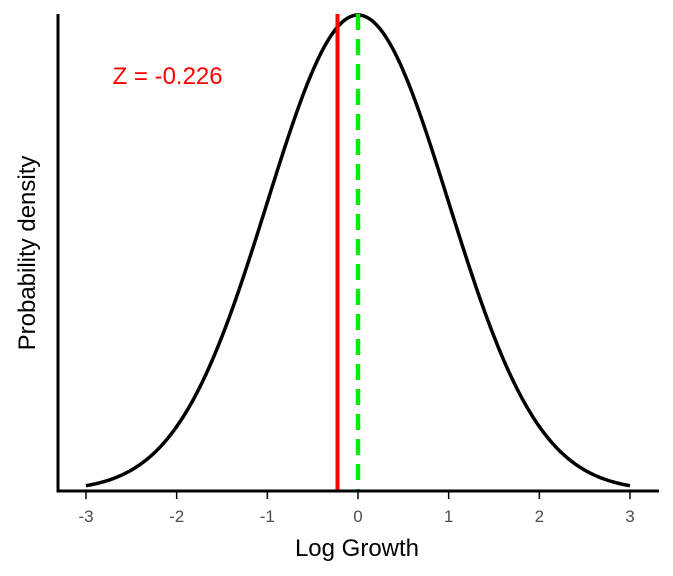  Describe the element at coordinates (448, 516) in the screenshot. I see `x-tick-label: 1` at that location.